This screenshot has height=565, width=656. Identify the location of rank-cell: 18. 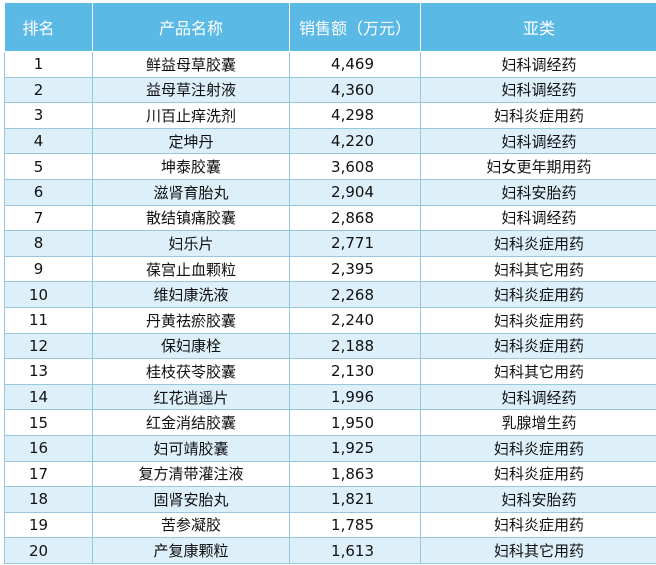
(48, 499).